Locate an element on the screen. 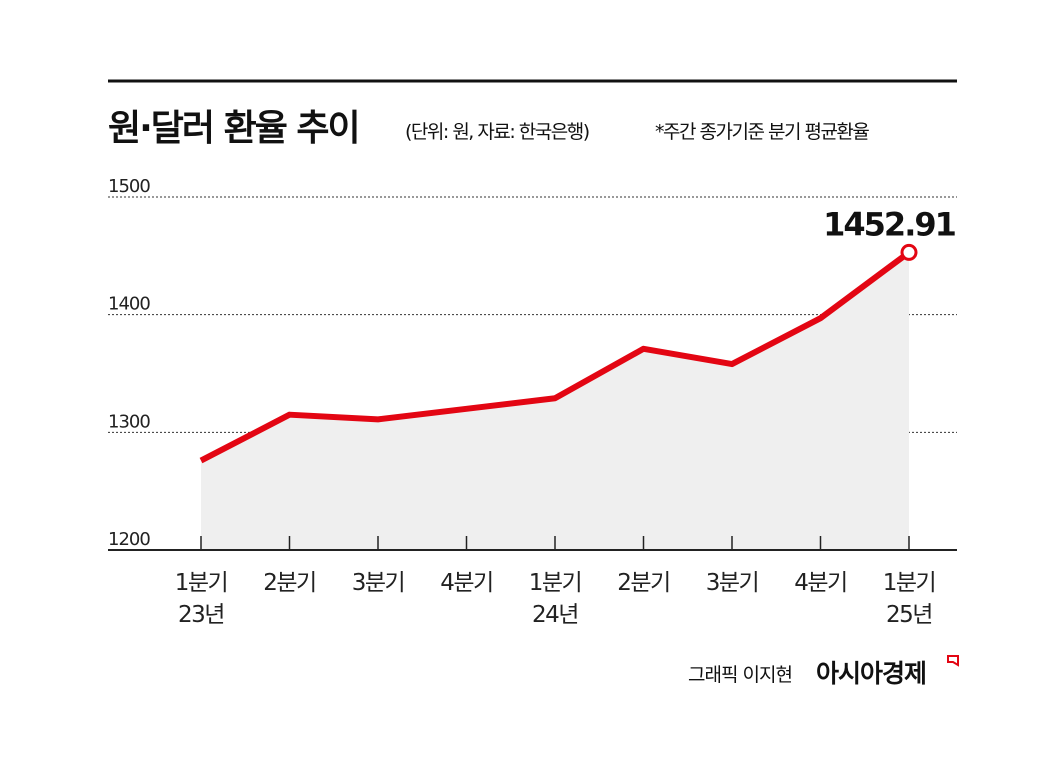 This screenshot has width=1064, height=768. data-point is located at coordinates (909, 252).